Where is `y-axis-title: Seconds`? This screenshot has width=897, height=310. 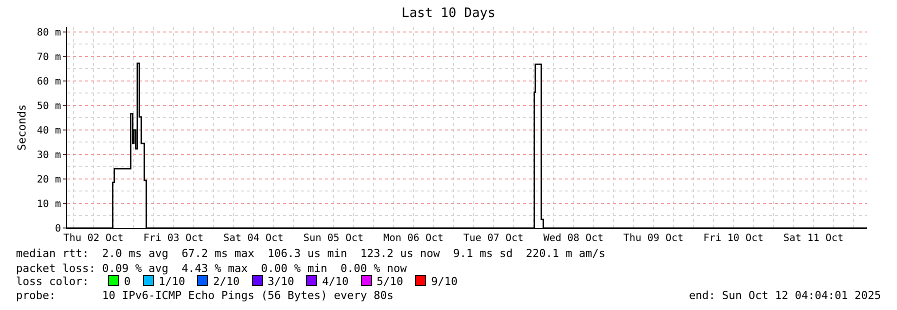
y-axis-title: Seconds is located at coordinates (22, 127).